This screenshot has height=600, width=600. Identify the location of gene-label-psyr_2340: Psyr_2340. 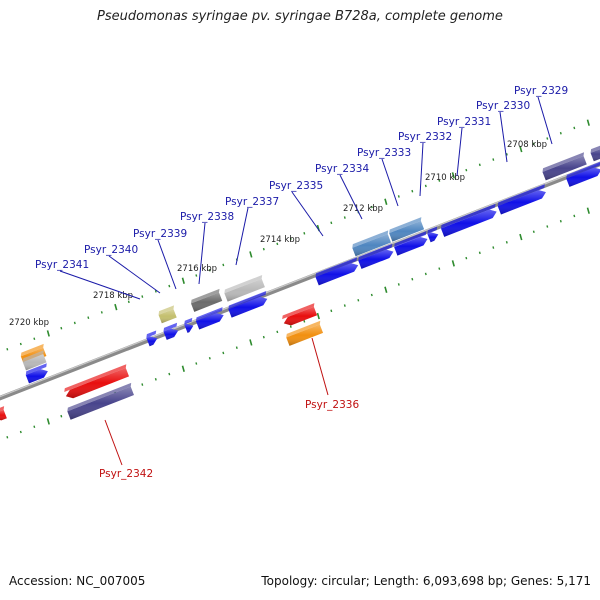
(111, 250).